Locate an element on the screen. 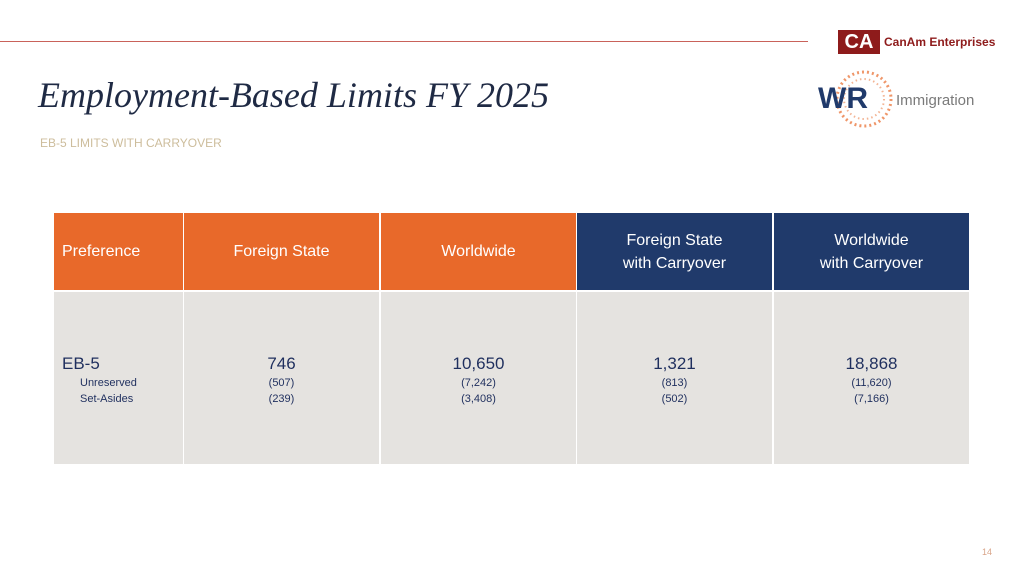 The height and width of the screenshot is (576, 1024). header-cell: Foreign State with Carryover is located at coordinates (674, 251).